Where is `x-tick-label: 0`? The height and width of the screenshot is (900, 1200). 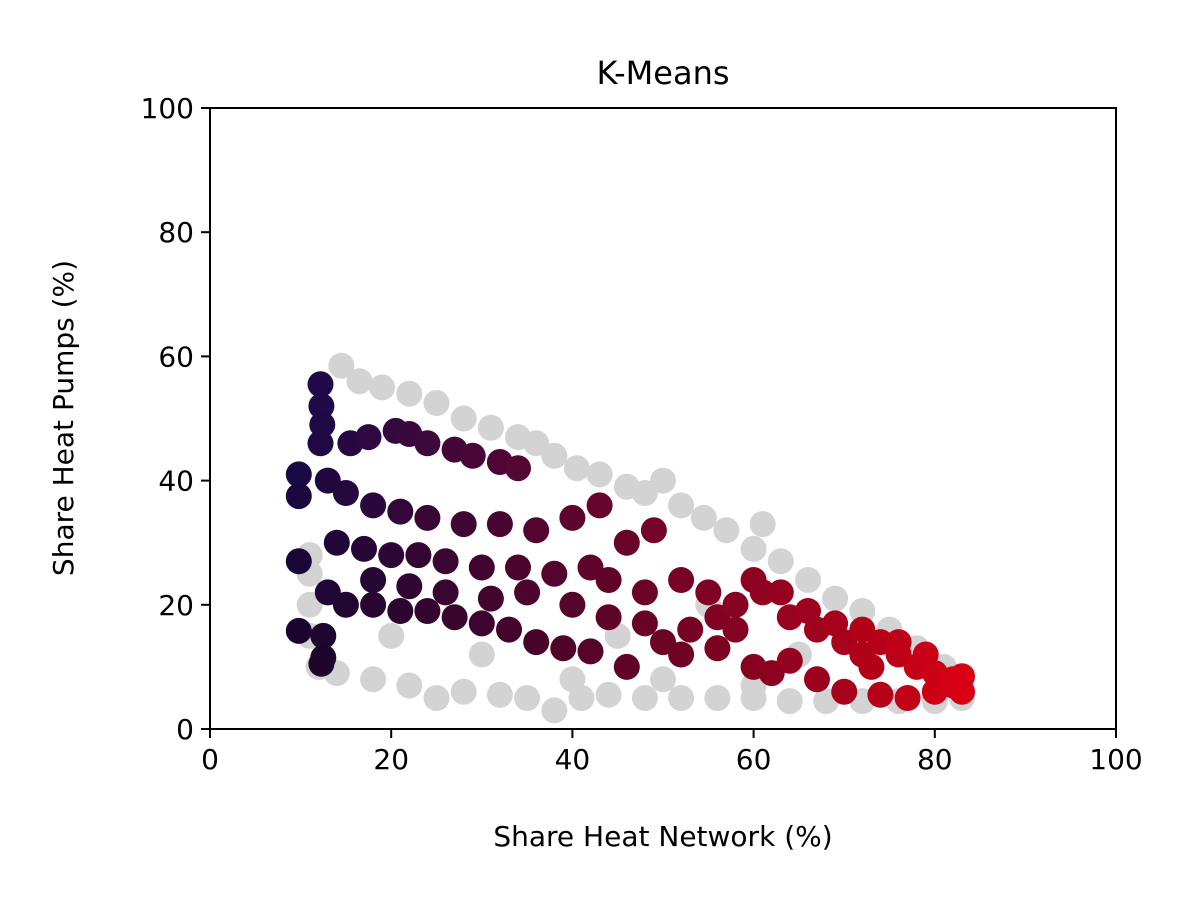 x-tick-label: 0 is located at coordinates (210, 759).